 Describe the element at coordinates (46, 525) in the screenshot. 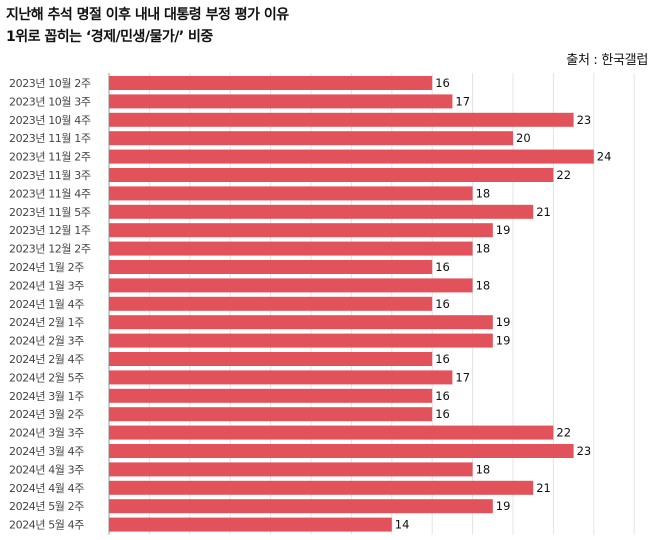

I see `category-label: 2024년 5월 4주` at that location.